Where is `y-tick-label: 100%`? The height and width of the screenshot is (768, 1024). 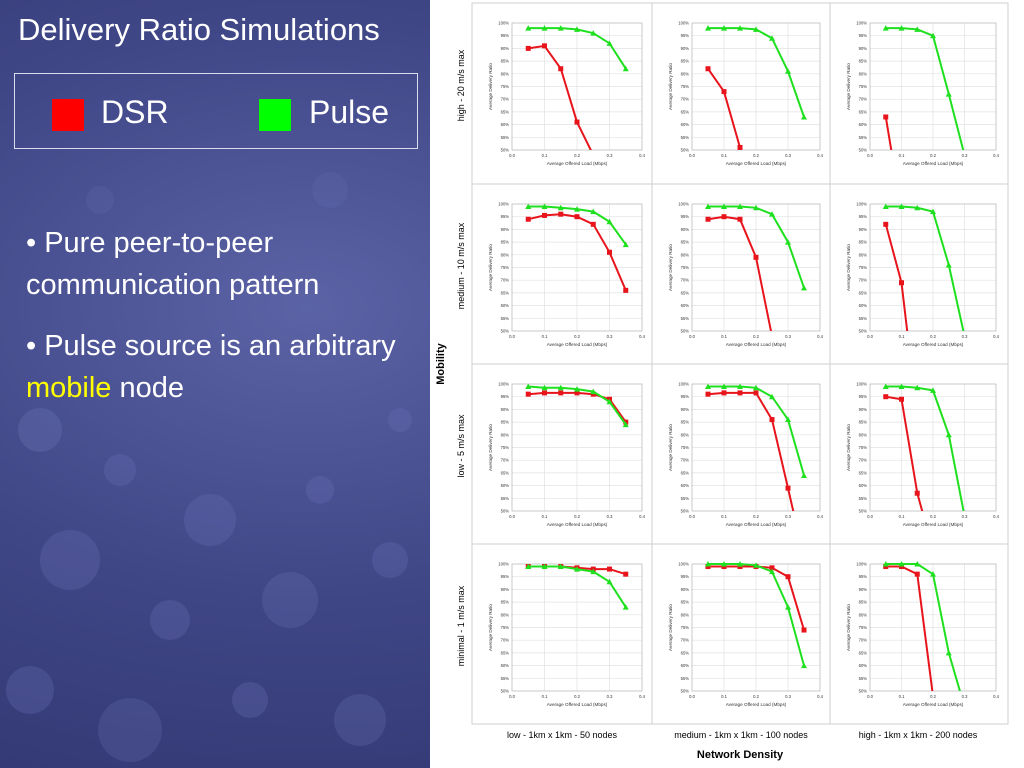 y-tick-label: 100% is located at coordinates (503, 564).